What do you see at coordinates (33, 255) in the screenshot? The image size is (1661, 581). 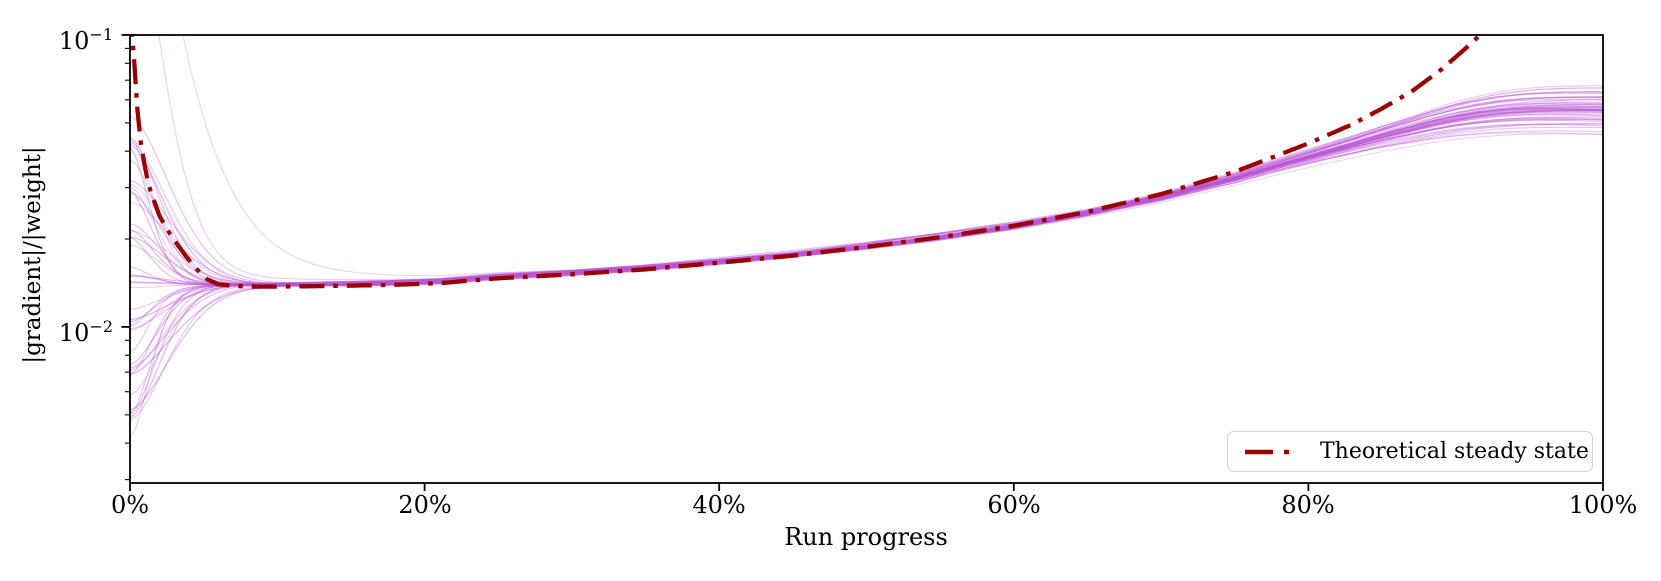 I see `y-axis-label: |gradient|/|weight|` at bounding box center [33, 255].